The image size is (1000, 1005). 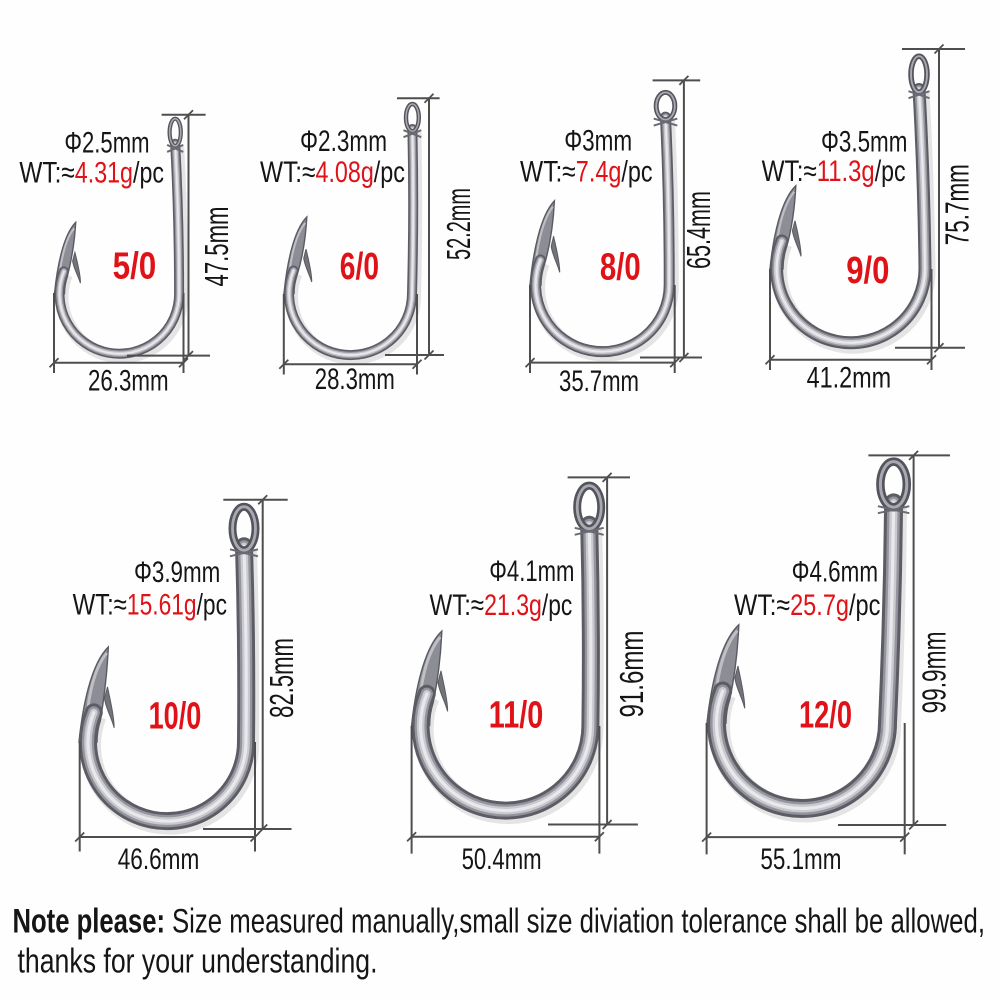 I want to click on svg-text: 55.1mm, so click(x=800, y=859).